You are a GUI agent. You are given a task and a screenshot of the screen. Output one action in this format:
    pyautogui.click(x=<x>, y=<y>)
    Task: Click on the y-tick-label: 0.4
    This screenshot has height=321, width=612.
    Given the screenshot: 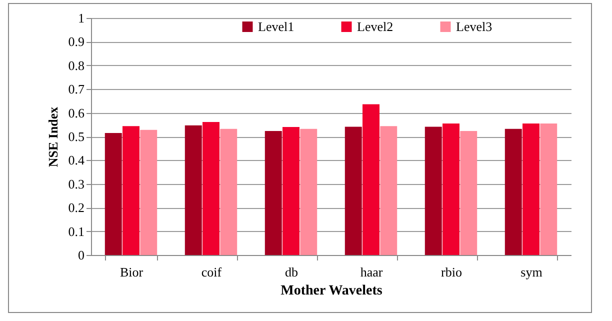 What is the action you would take?
    pyautogui.click(x=76, y=160)
    